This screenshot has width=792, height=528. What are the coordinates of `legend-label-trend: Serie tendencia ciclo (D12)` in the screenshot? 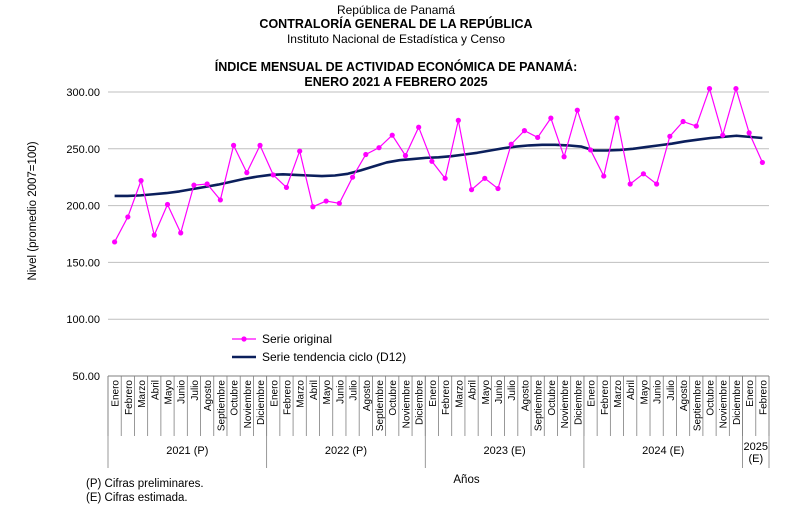 It's located at (334, 357).